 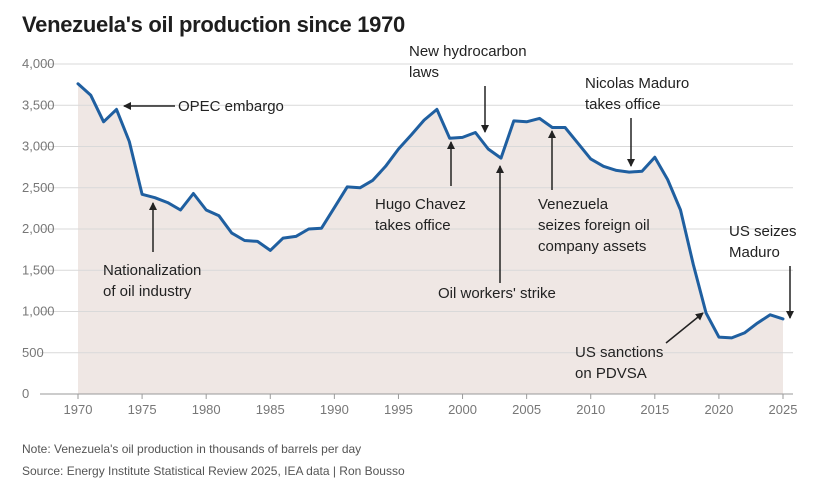 What do you see at coordinates (270, 409) in the screenshot?
I see `x-tick-label: 1985` at bounding box center [270, 409].